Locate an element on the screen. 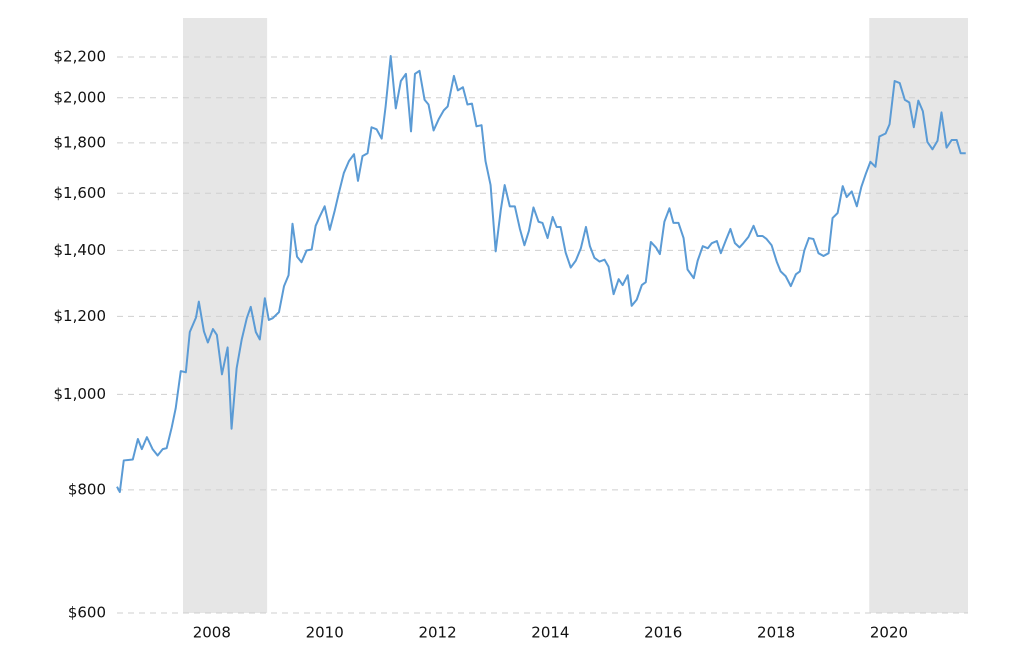 This screenshot has height=650, width=1024. y-tick-label: $2,000 is located at coordinates (80, 97).